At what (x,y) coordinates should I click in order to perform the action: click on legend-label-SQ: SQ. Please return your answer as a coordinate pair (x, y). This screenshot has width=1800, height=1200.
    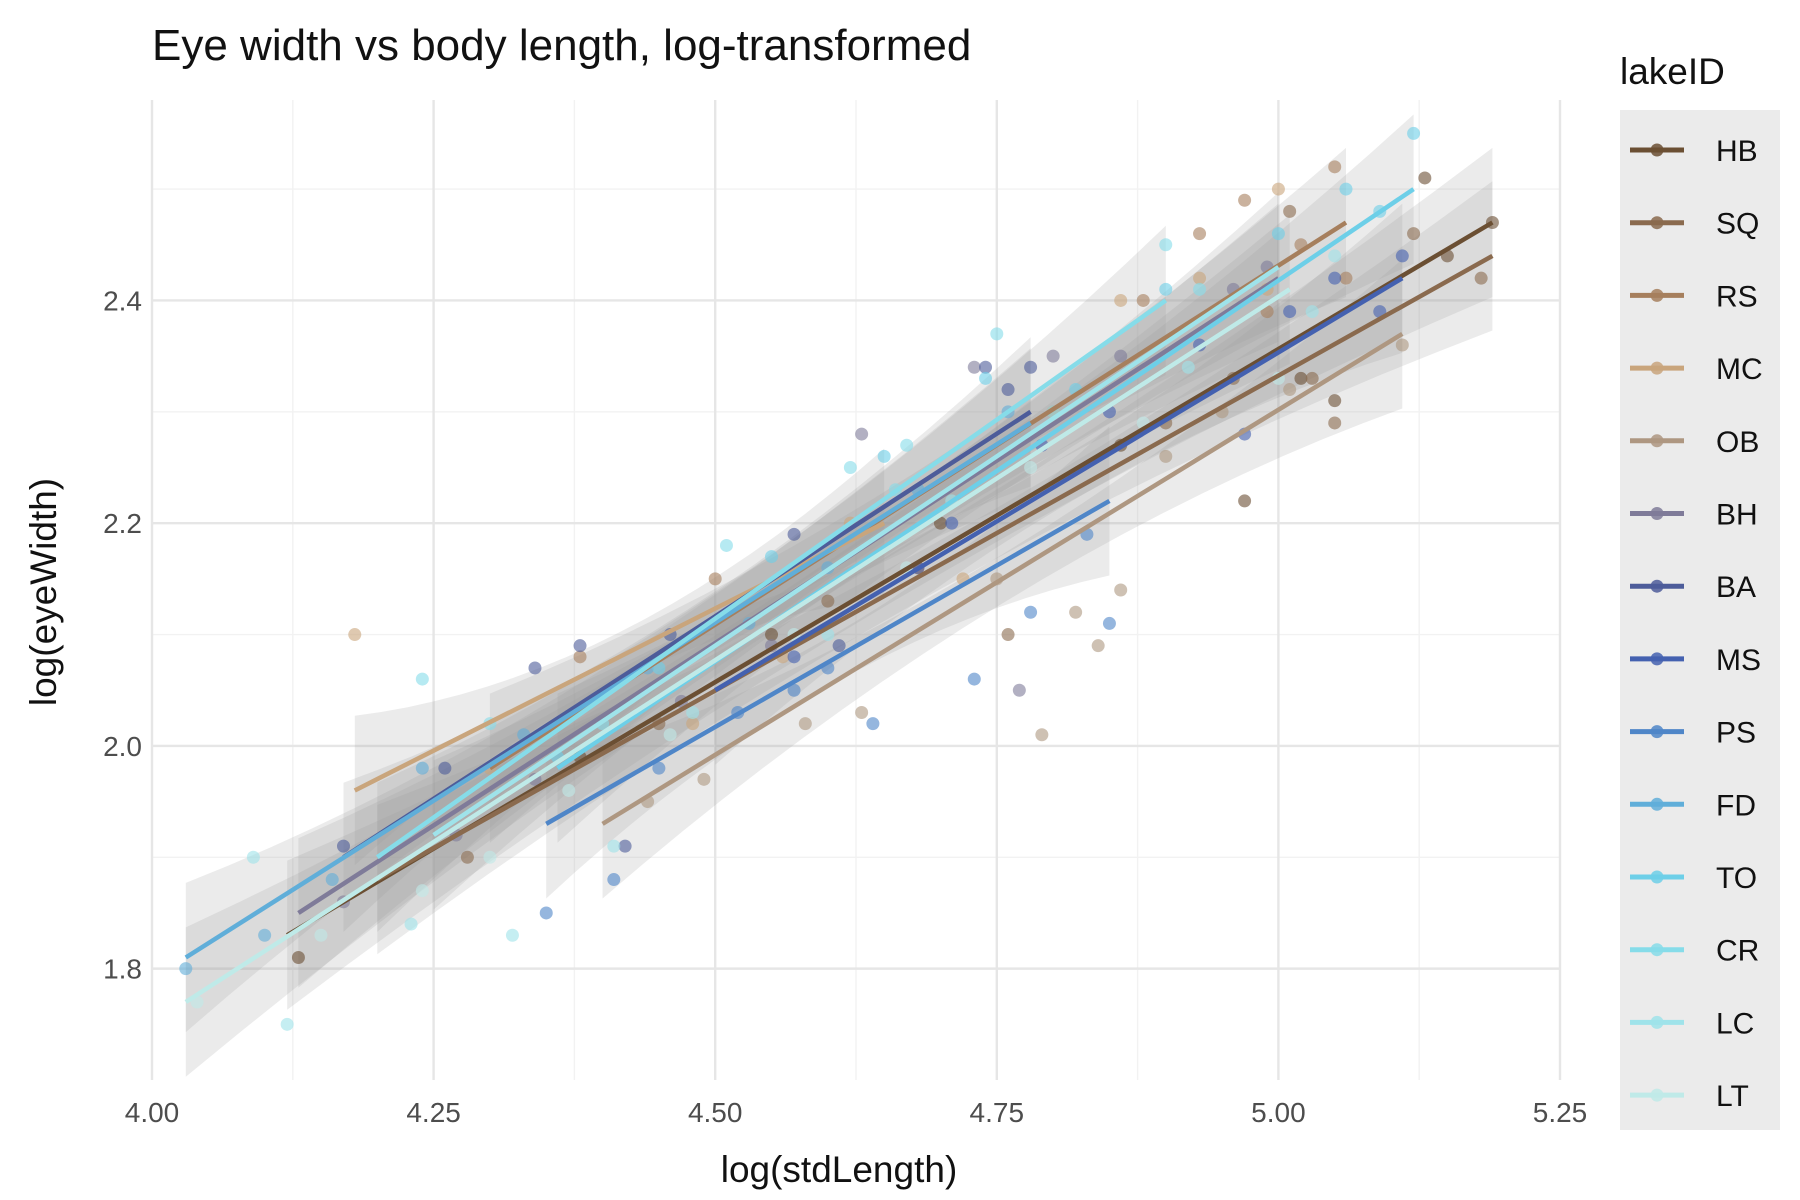
    Looking at the image, I should click on (1737, 224).